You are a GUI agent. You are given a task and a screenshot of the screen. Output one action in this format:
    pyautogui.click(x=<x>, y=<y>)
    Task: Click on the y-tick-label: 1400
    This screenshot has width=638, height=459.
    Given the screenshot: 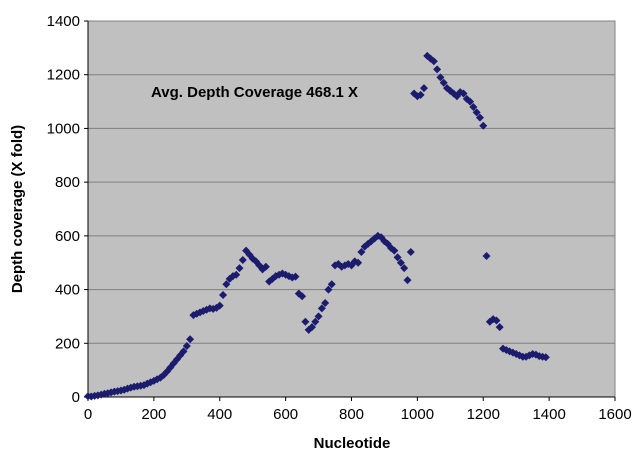 What is the action you would take?
    pyautogui.click(x=63, y=21)
    